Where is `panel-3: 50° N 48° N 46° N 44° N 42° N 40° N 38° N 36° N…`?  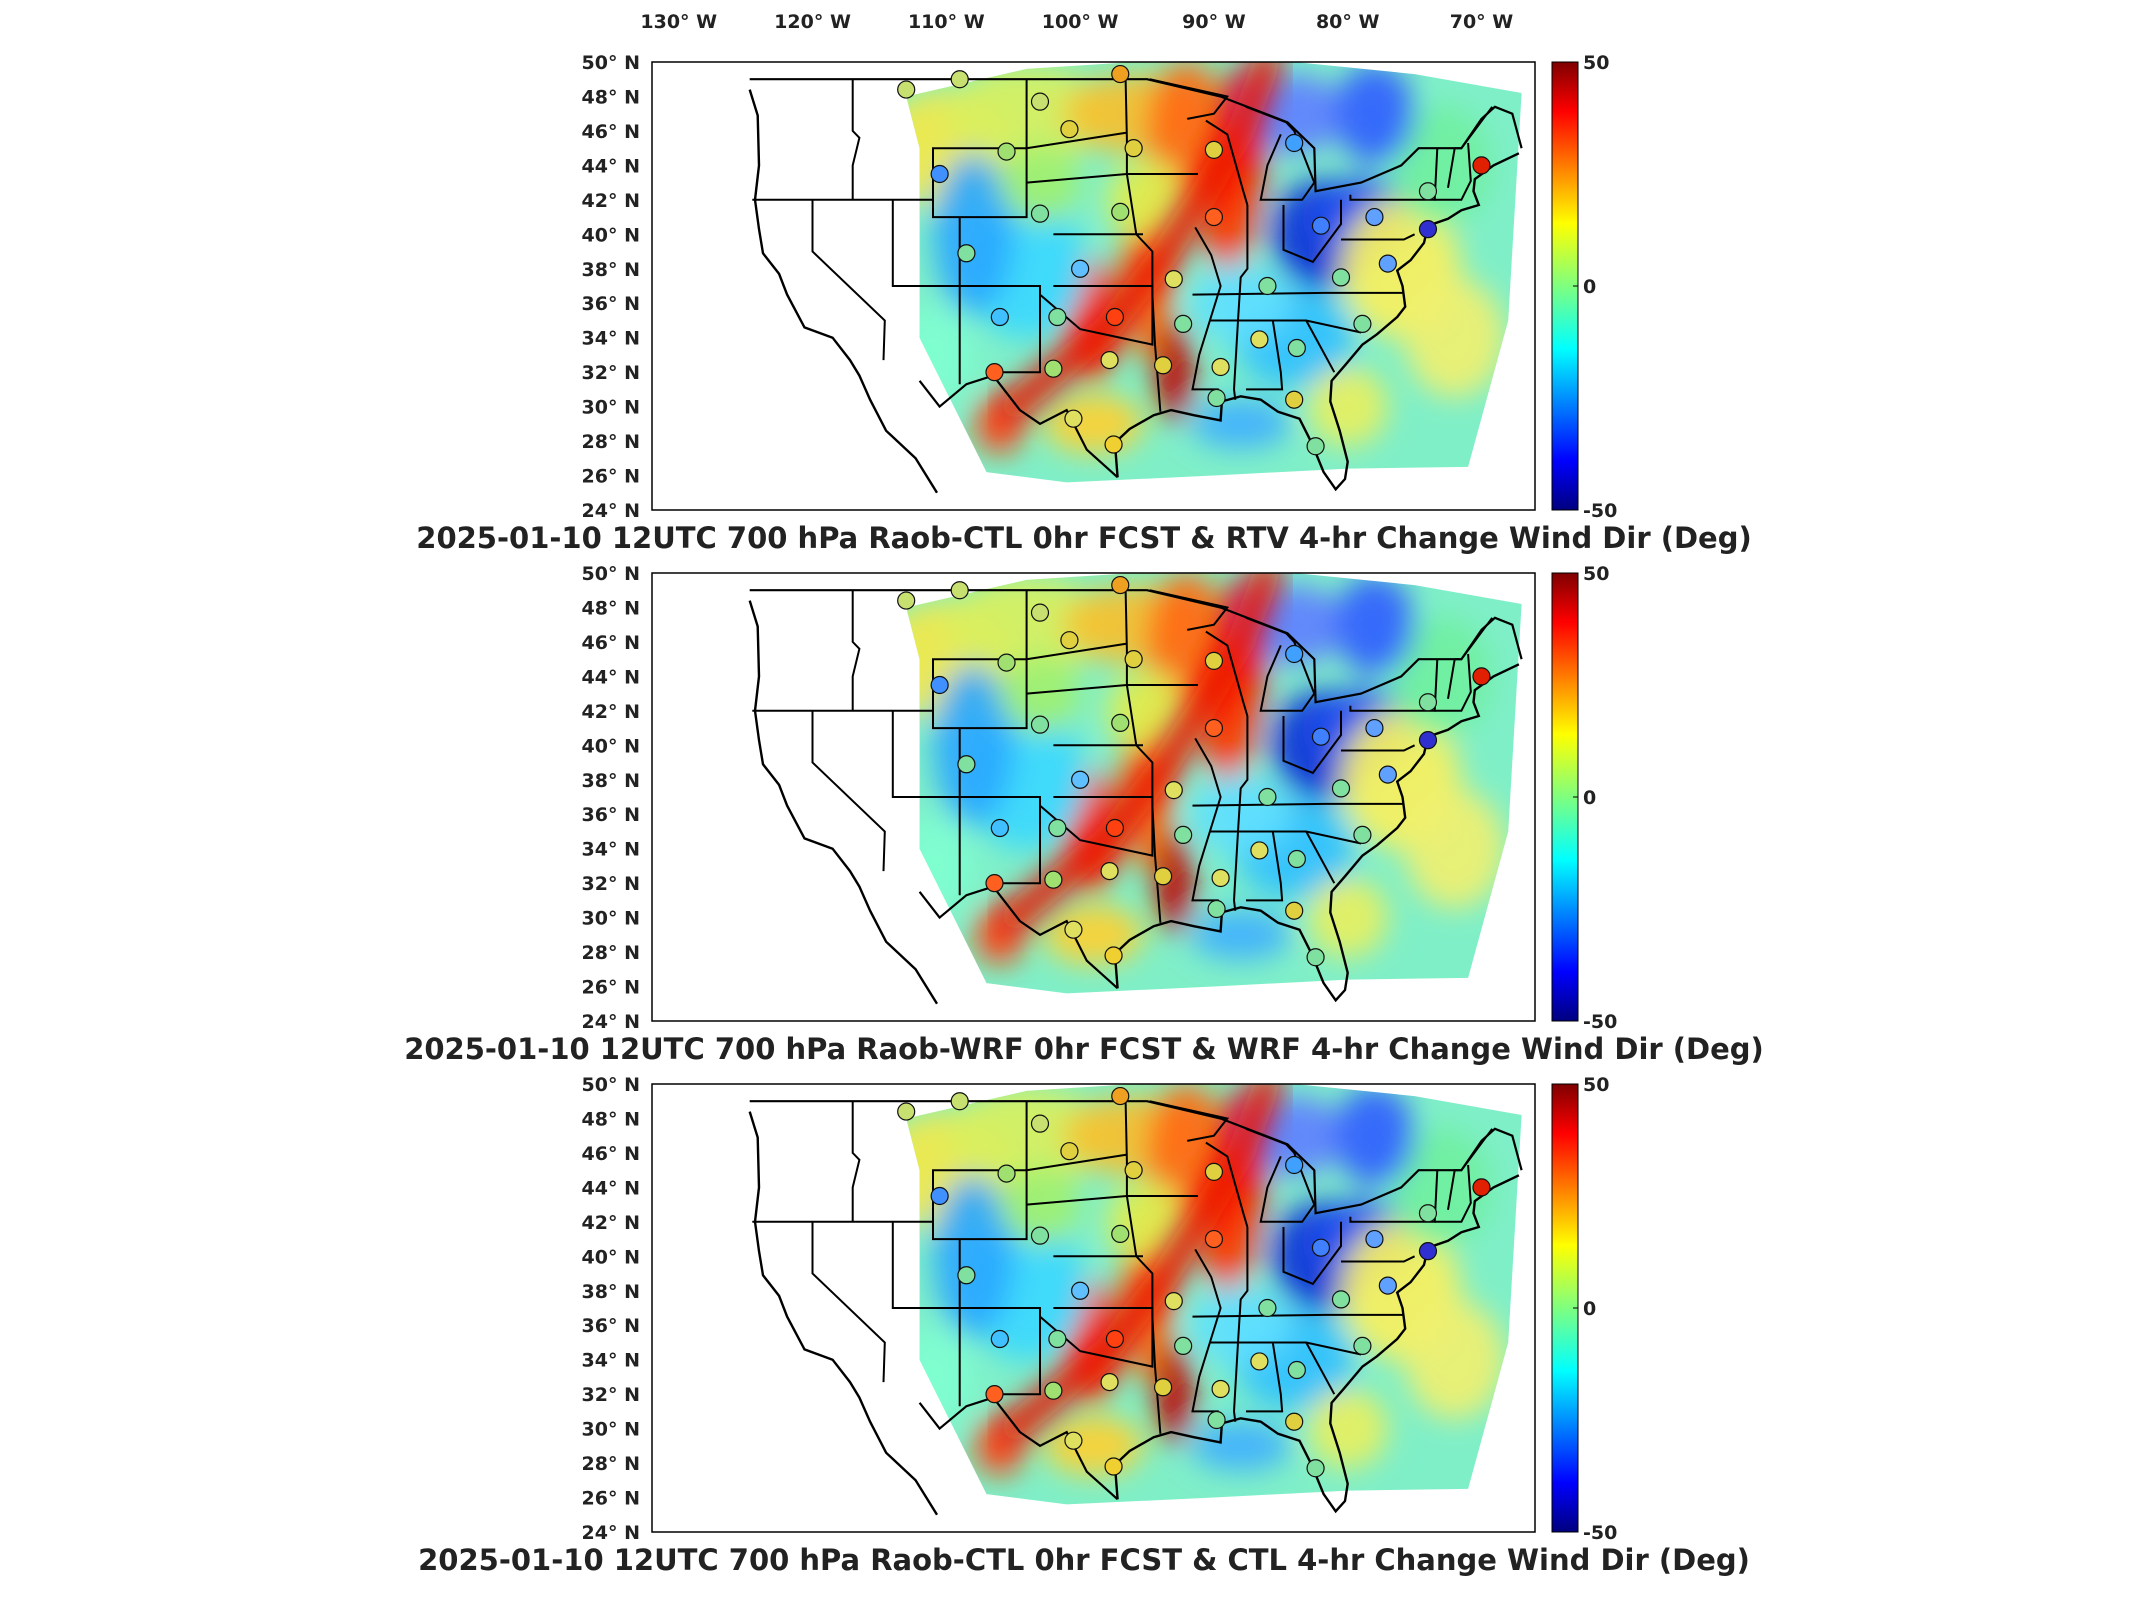
panel-3: 50° N 48° N 46° N 44° N 42° N 40° N 38° N 36° N… is located at coordinates (1100, 1309).